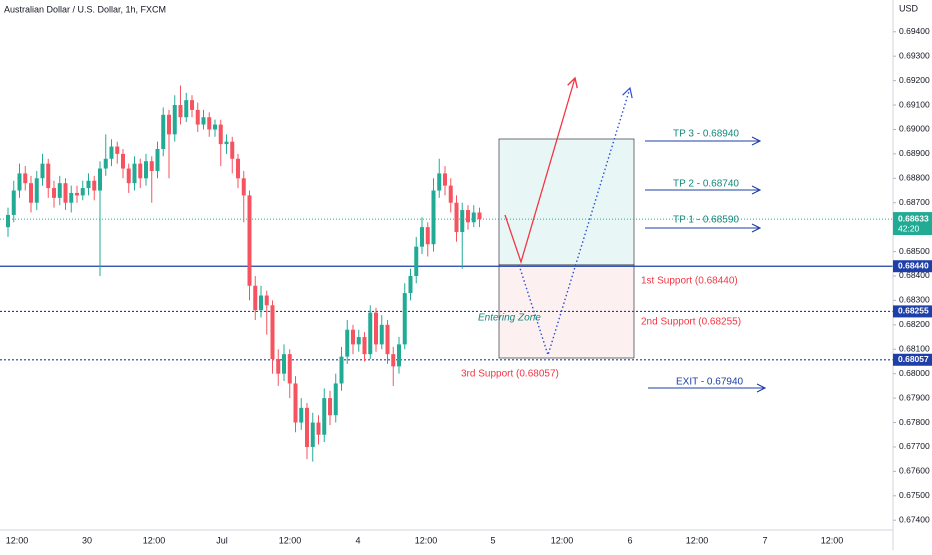  I want to click on y-tick-label: 0.67900, so click(914, 397).